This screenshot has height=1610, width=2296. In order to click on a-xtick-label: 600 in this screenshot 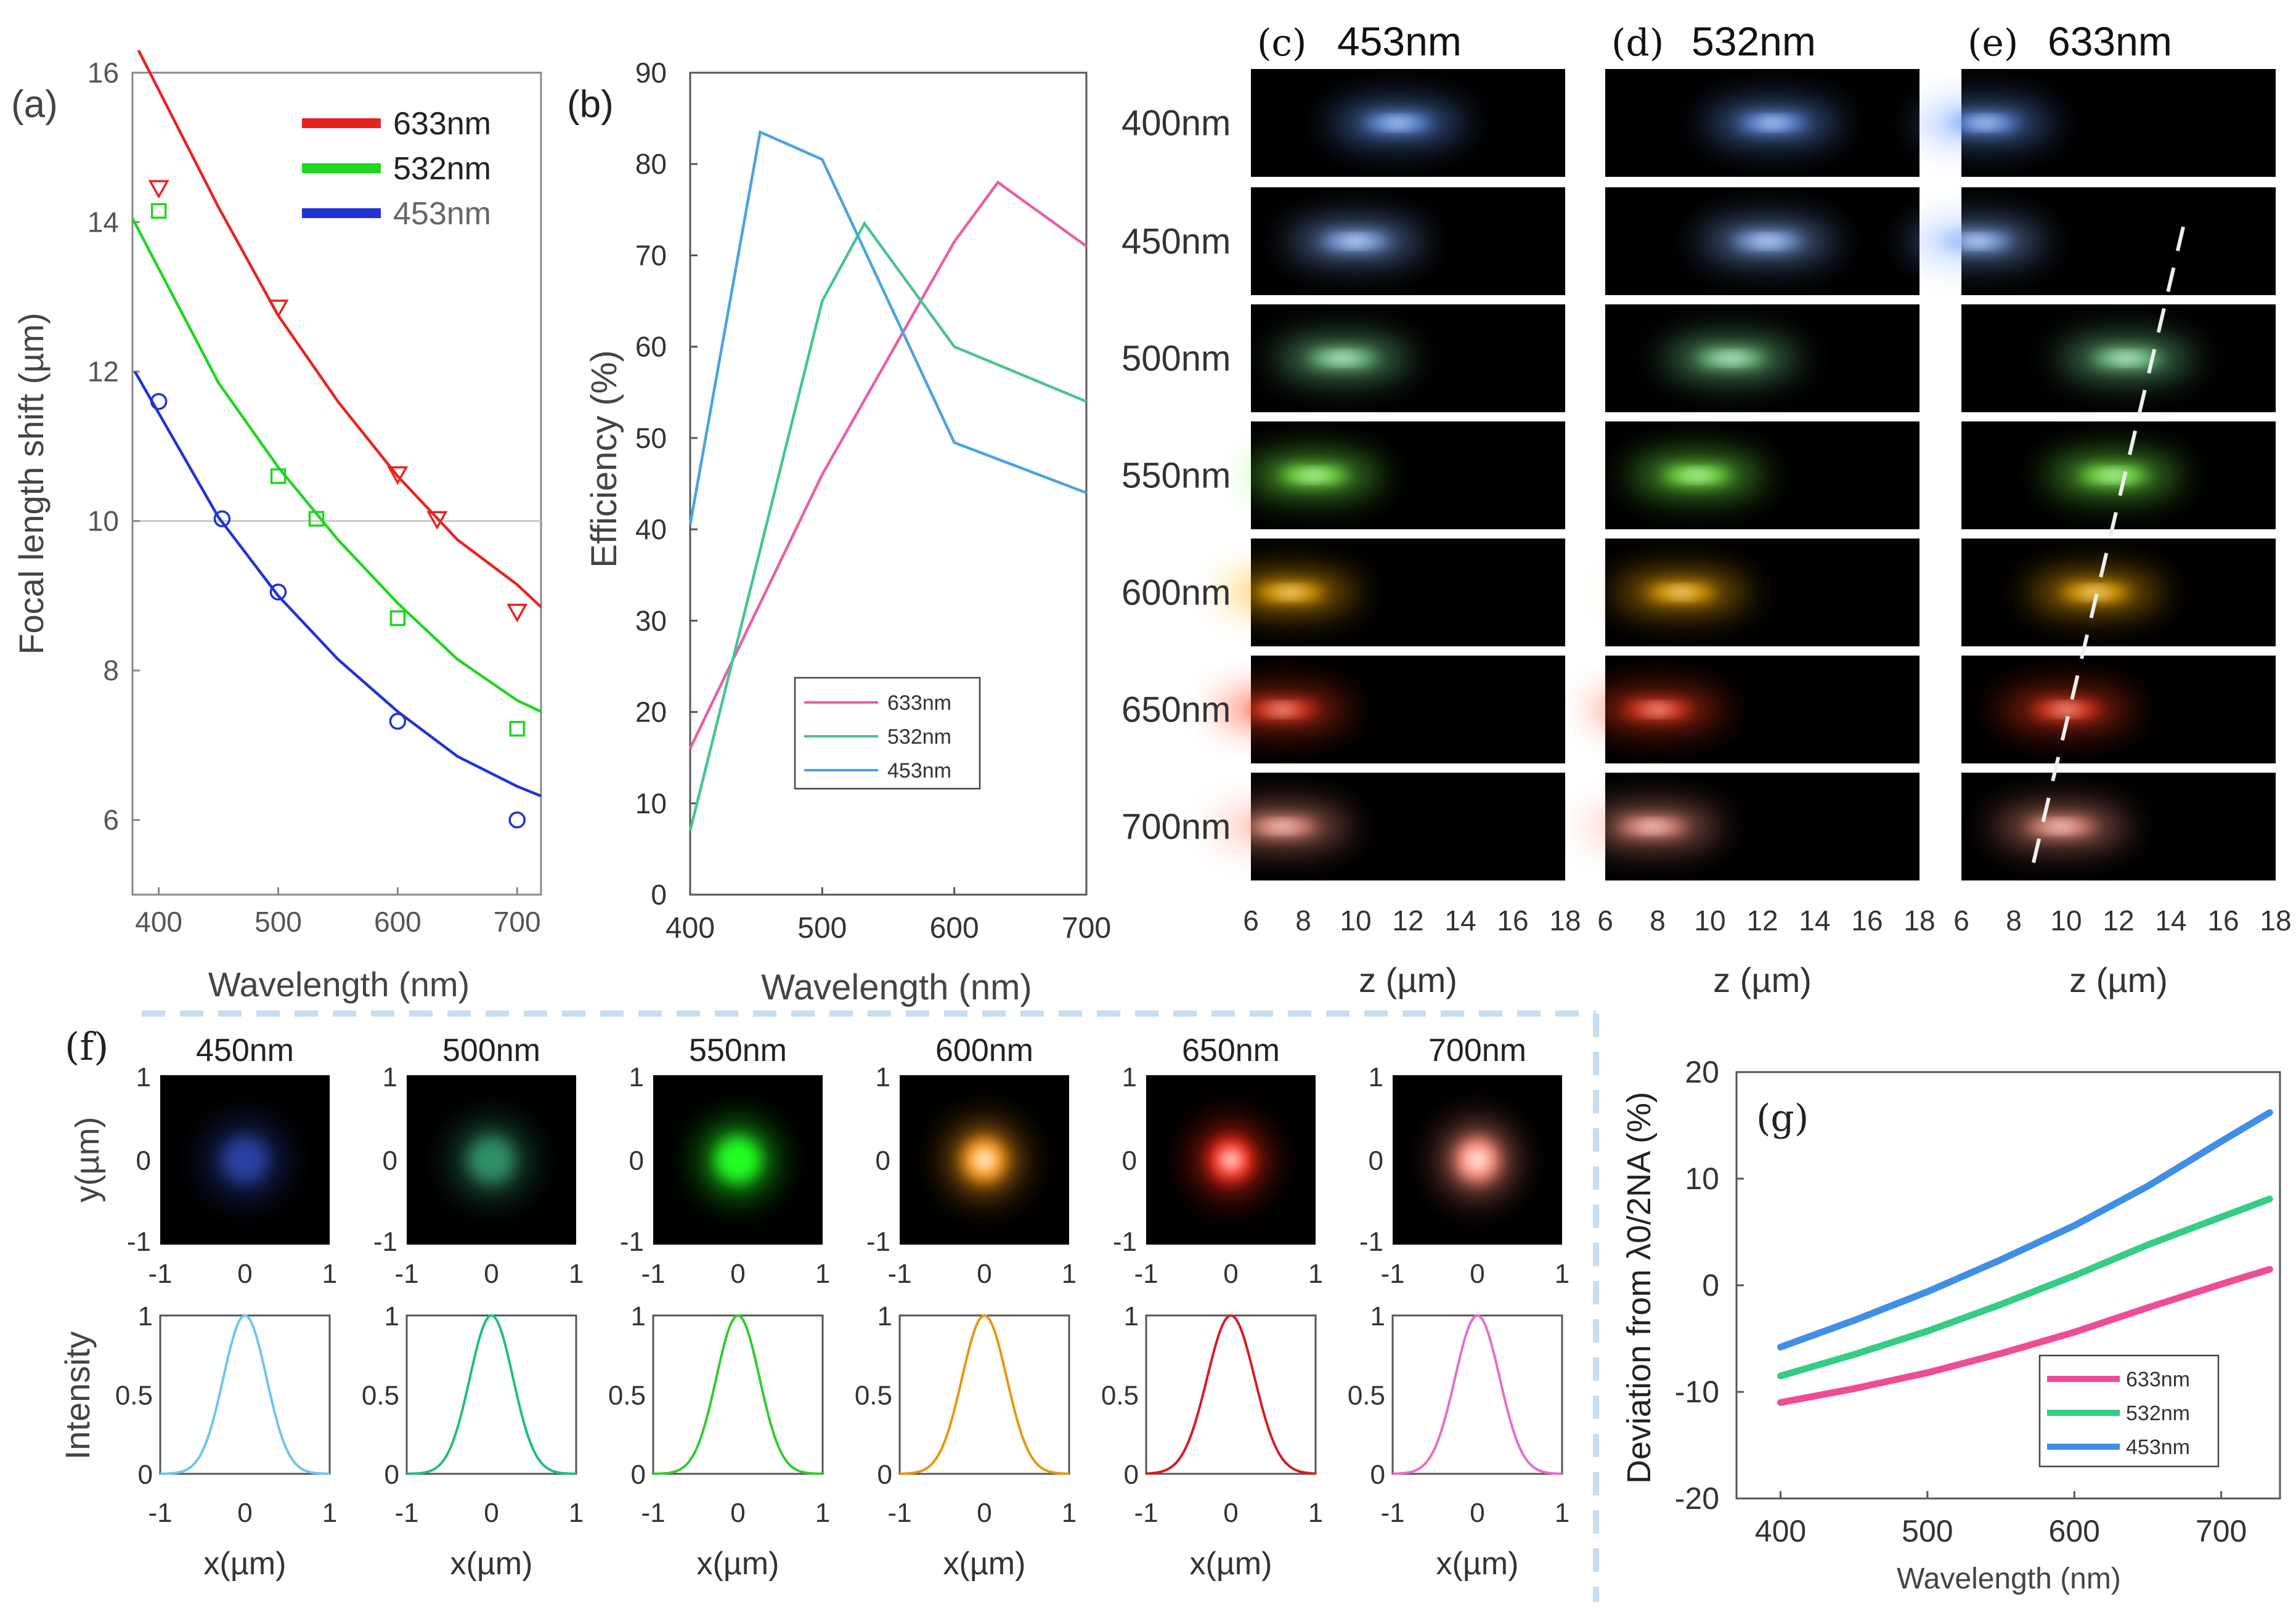, I will do `click(397, 922)`.